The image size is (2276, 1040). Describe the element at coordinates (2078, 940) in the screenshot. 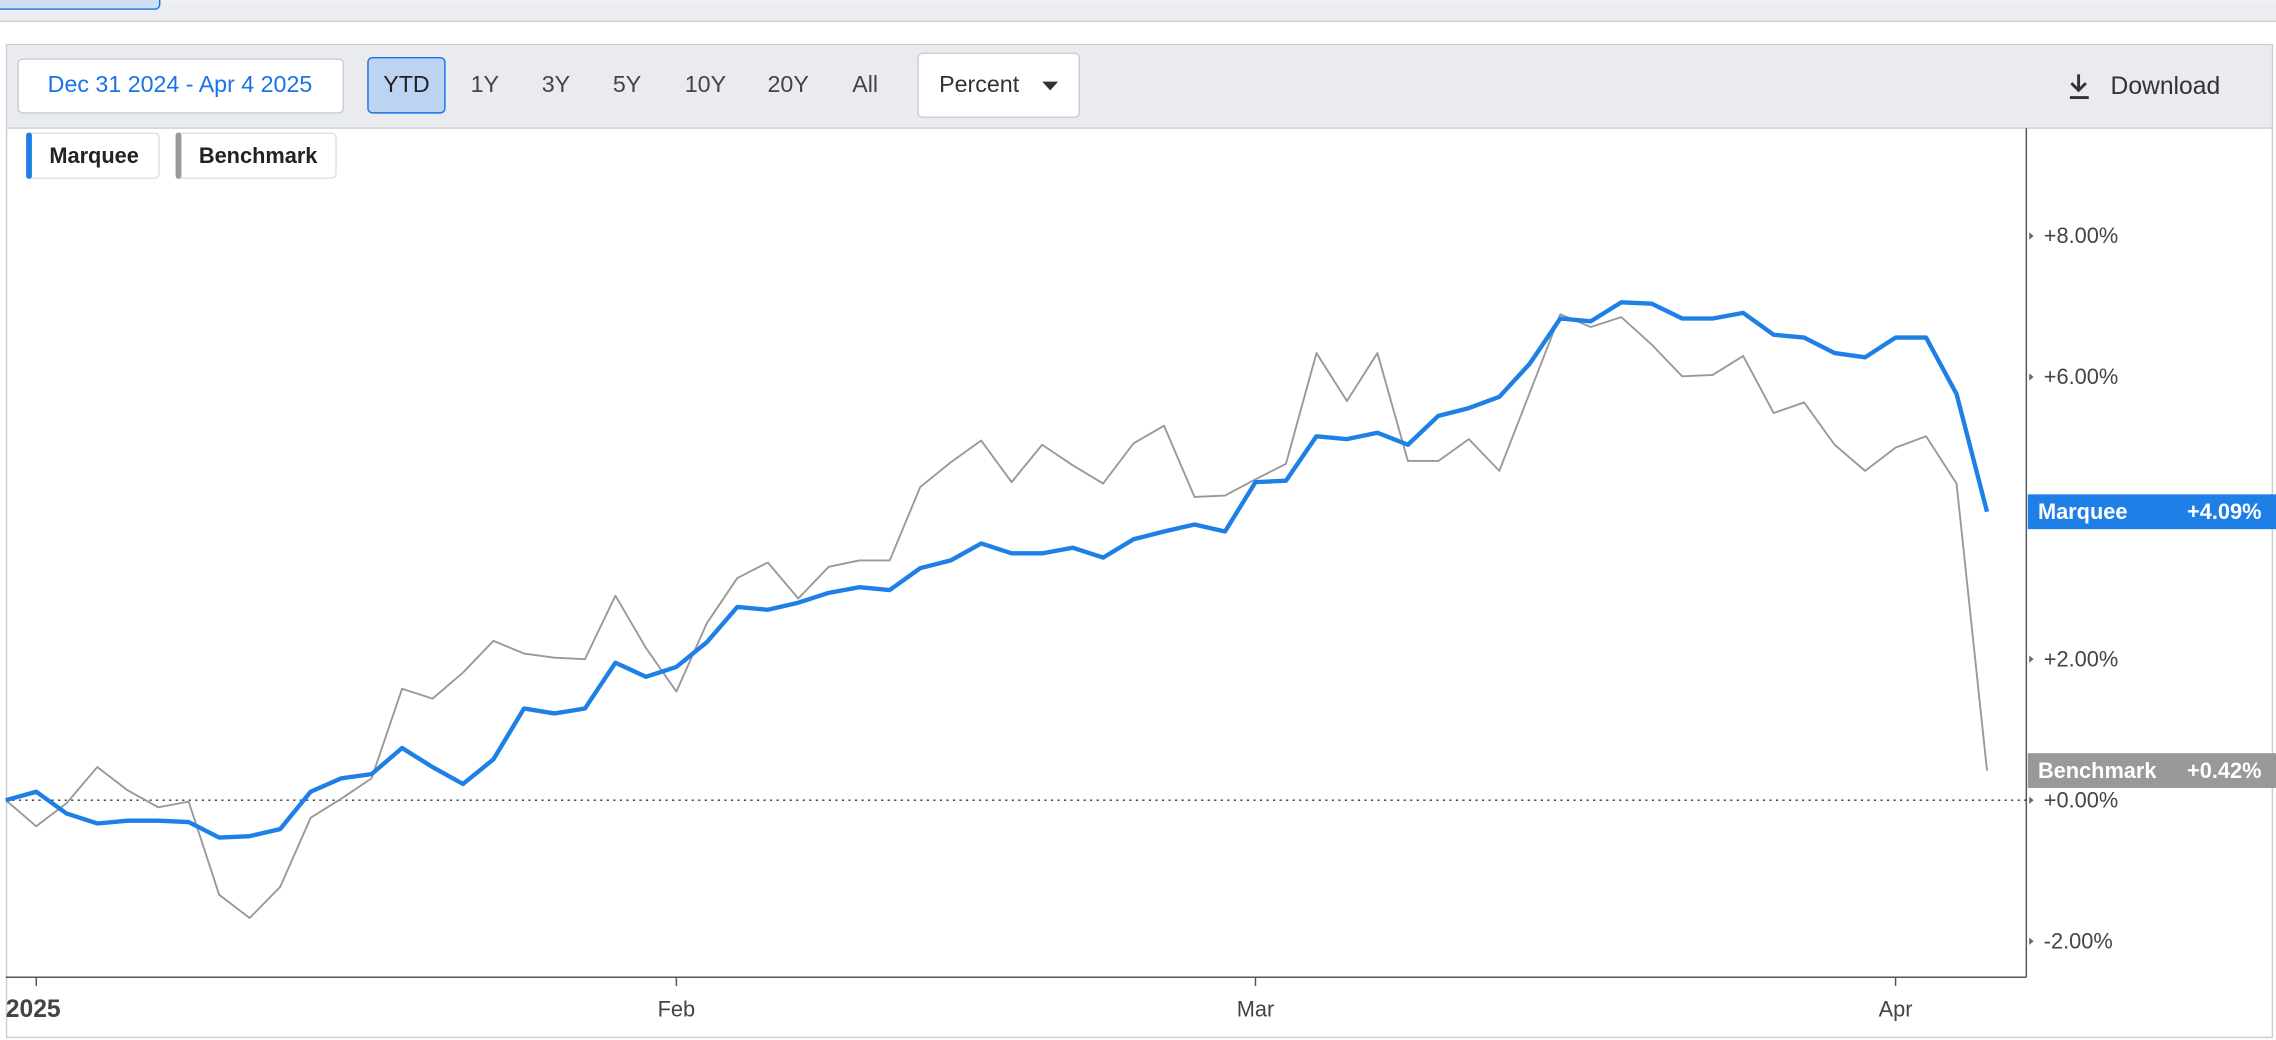

I see `y-tick-label: -2.00%` at that location.